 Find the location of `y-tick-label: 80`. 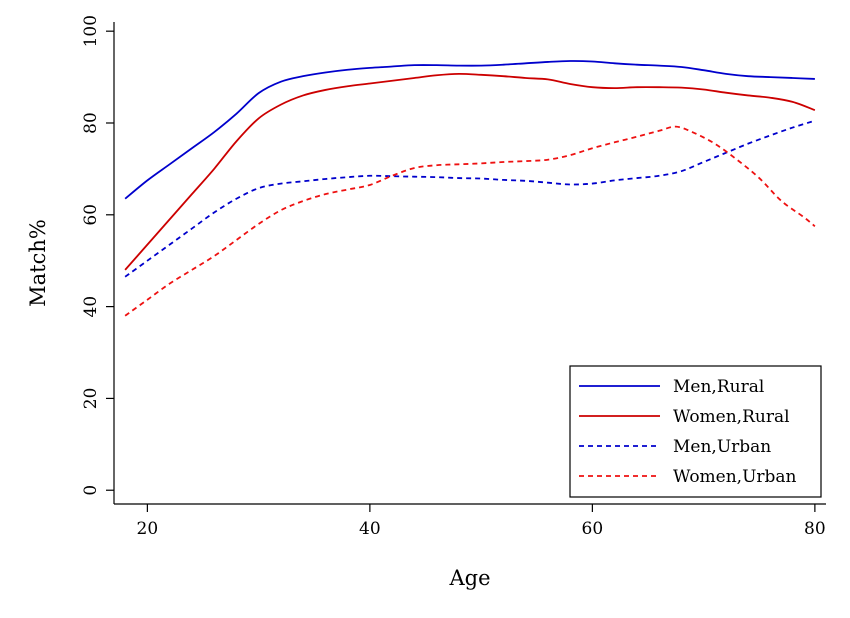

y-tick-label: 80 is located at coordinates (91, 123).